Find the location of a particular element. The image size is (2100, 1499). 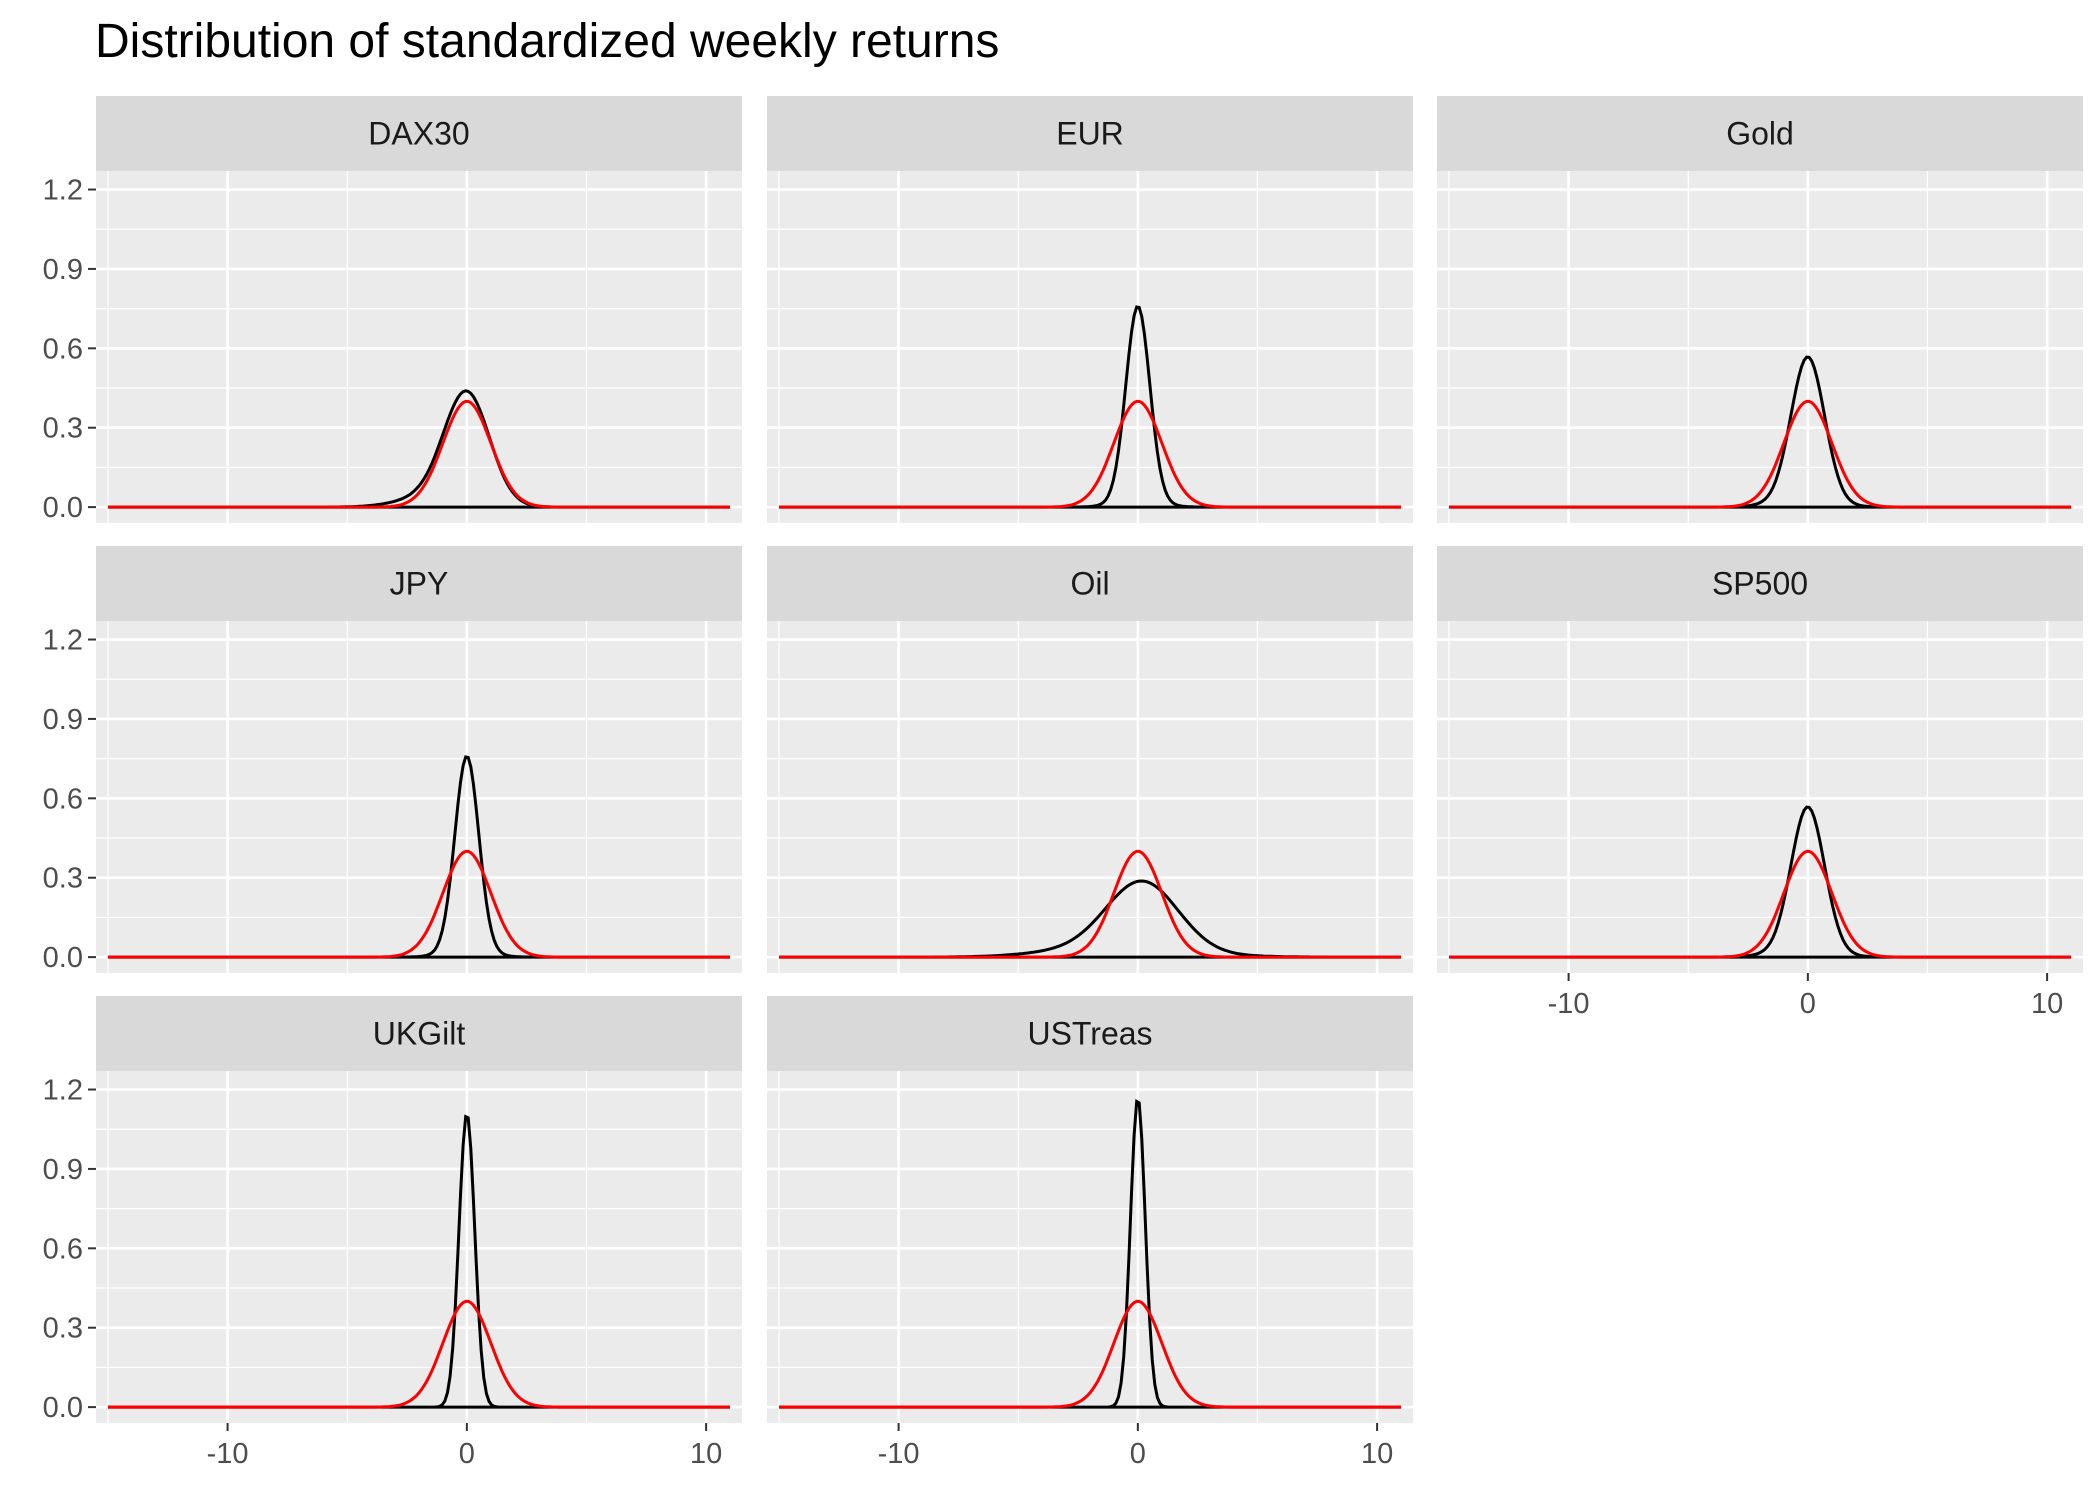

facet-label: USTreas is located at coordinates (1089, 1034).